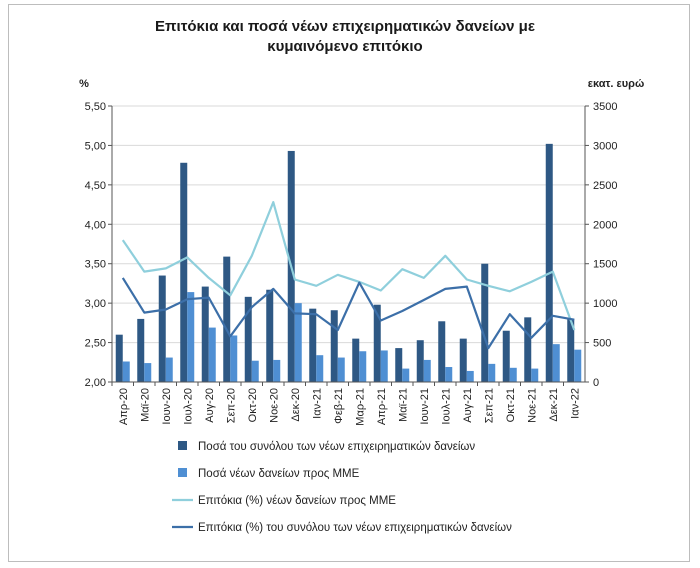 The width and height of the screenshot is (700, 568). What do you see at coordinates (210, 405) in the screenshot?
I see `x-tick-label: Αυγ-20` at bounding box center [210, 405].